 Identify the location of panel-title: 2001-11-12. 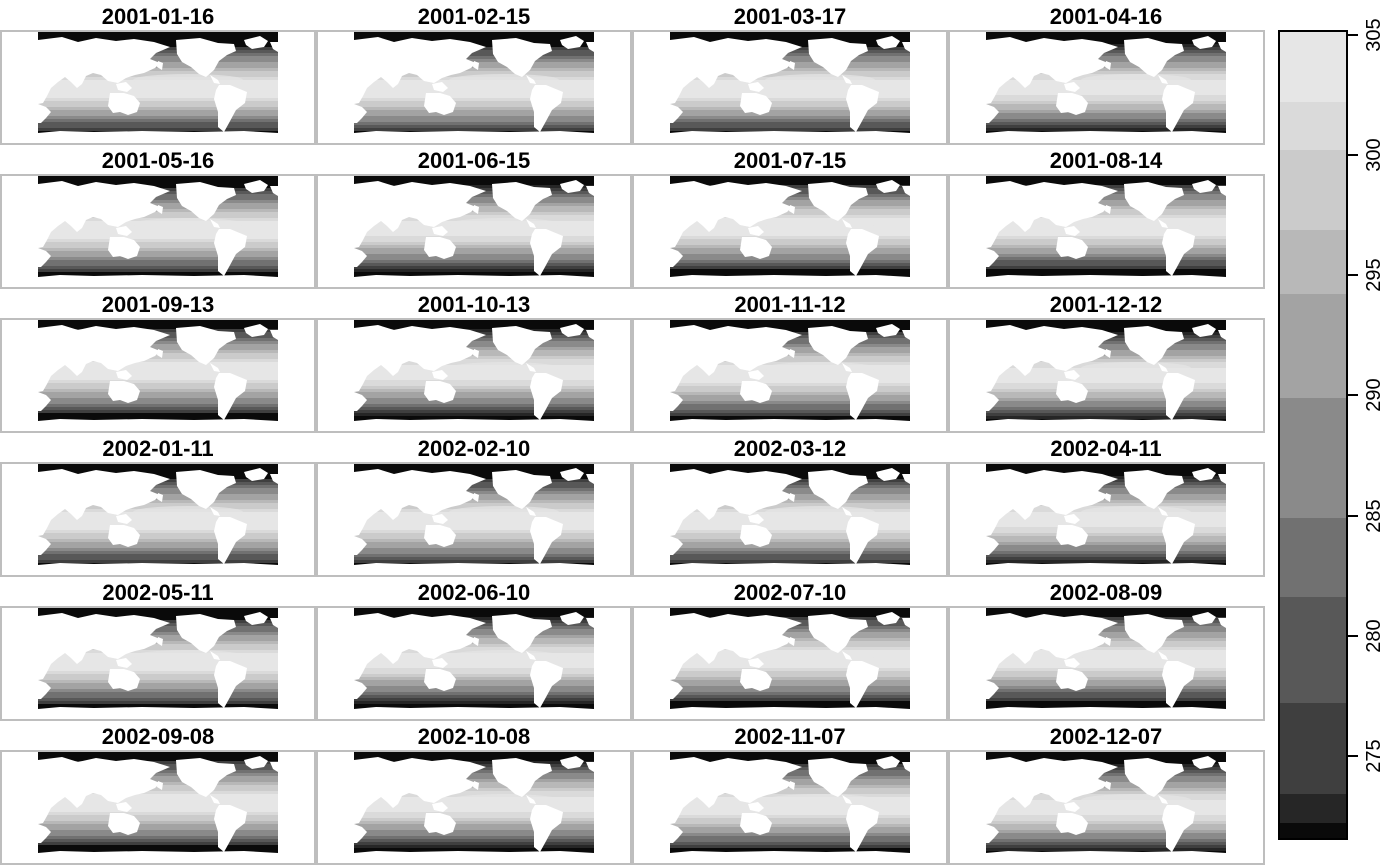
(790, 304).